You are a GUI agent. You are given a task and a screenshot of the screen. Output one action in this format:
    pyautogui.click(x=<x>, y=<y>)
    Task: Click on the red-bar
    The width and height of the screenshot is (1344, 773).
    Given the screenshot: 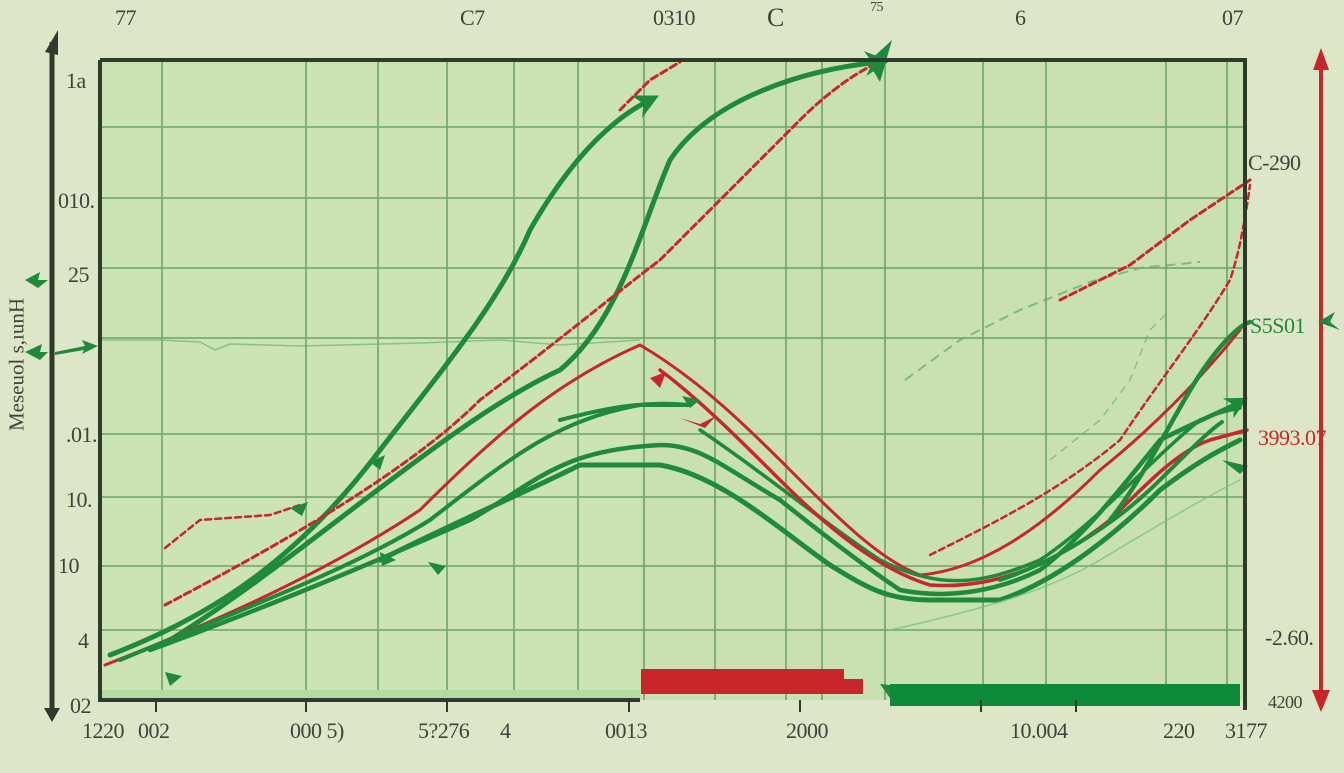 What is the action you would take?
    pyautogui.click(x=742, y=681)
    